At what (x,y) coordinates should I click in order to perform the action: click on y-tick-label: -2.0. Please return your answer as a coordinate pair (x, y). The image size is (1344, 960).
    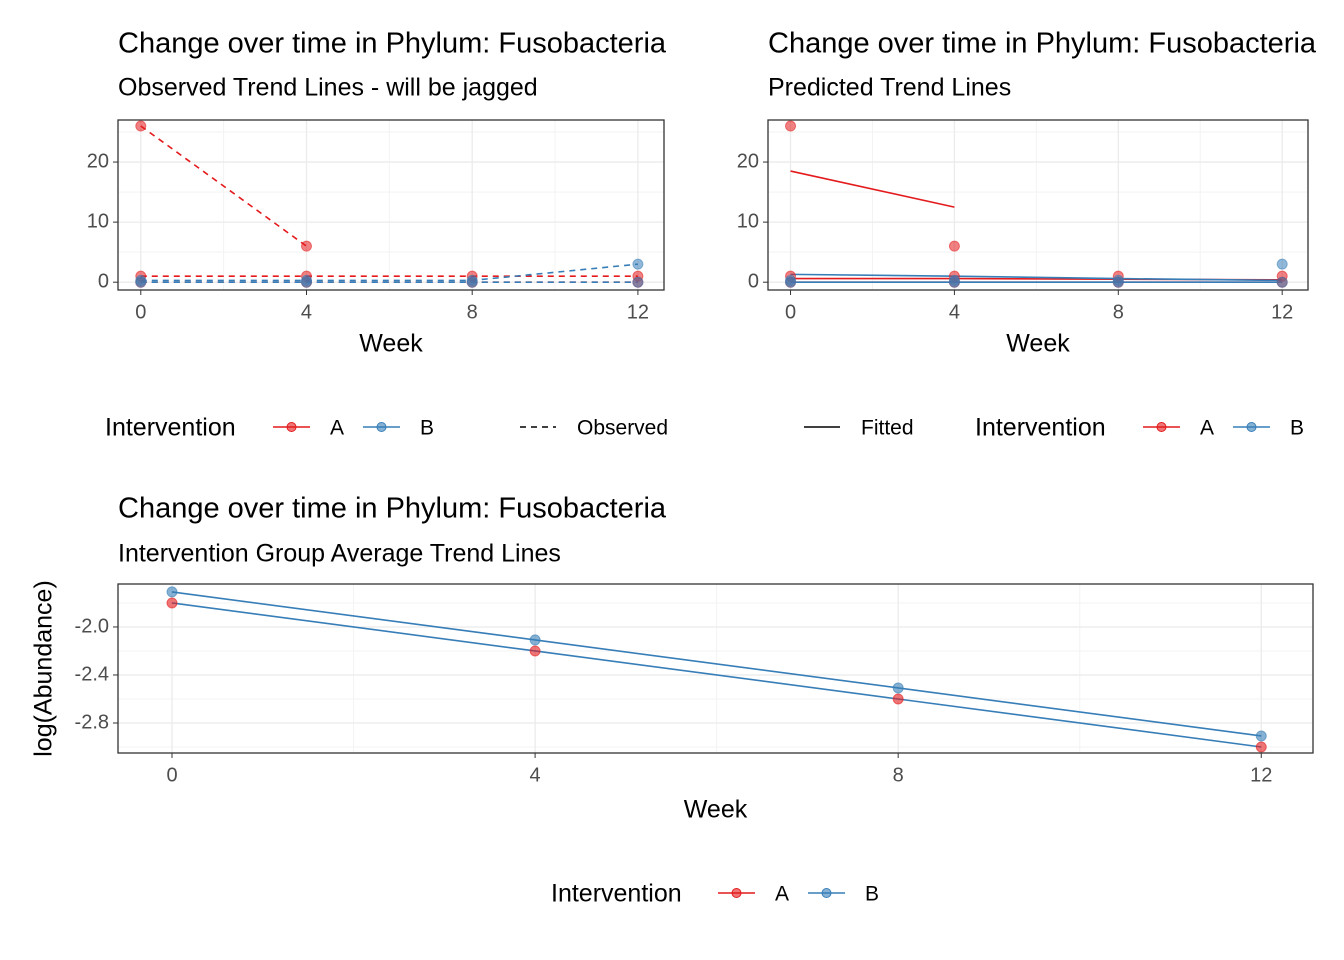
    Looking at the image, I should click on (92, 626).